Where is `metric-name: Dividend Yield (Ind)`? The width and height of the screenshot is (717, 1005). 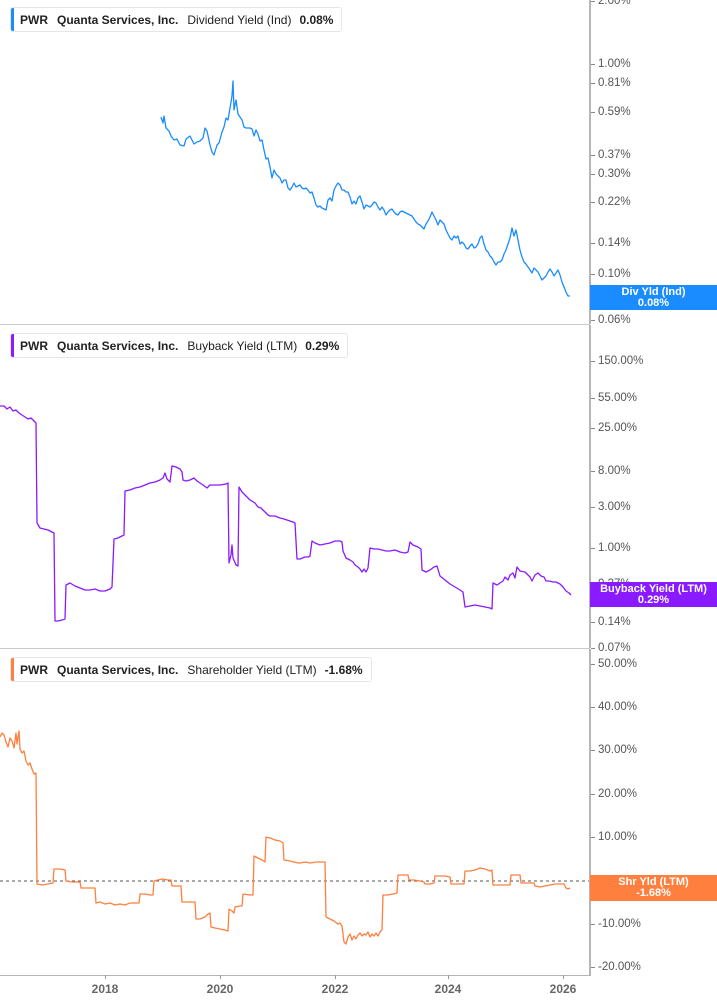
metric-name: Dividend Yield (Ind) is located at coordinates (239, 19).